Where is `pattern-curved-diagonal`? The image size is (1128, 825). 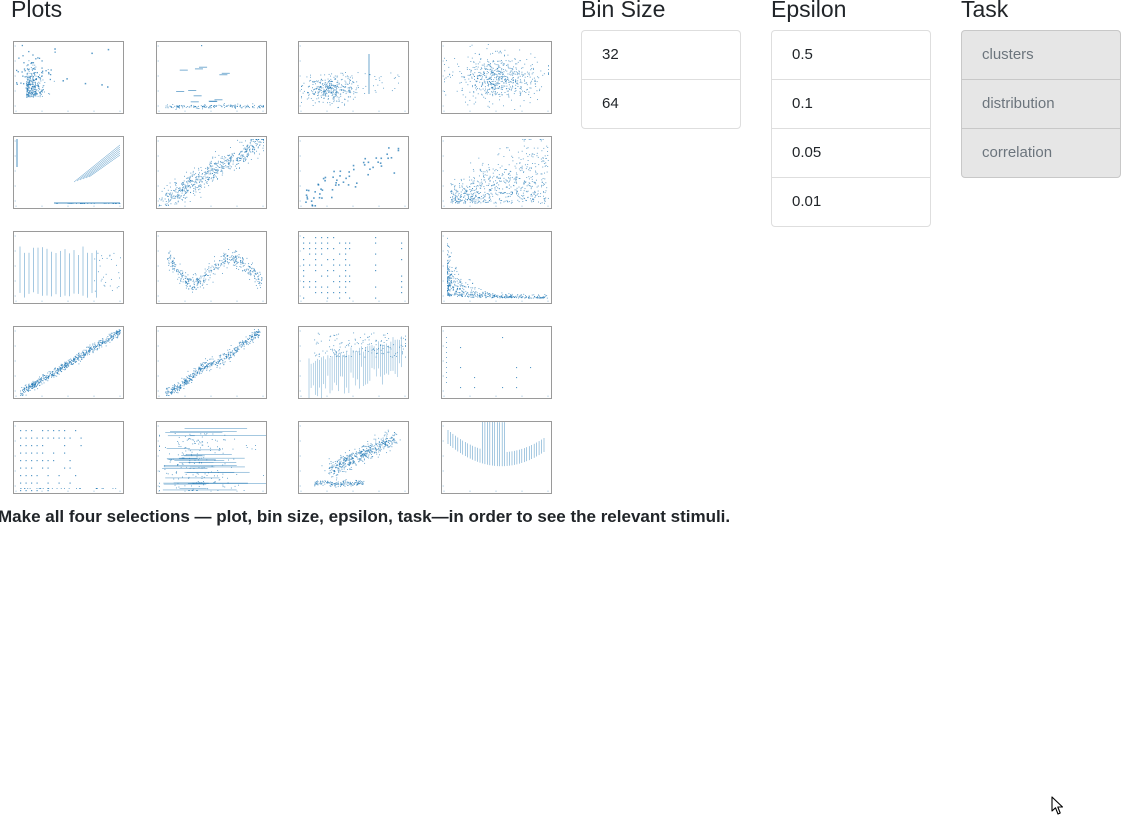
pattern-curved-diagonal is located at coordinates (210, 363).